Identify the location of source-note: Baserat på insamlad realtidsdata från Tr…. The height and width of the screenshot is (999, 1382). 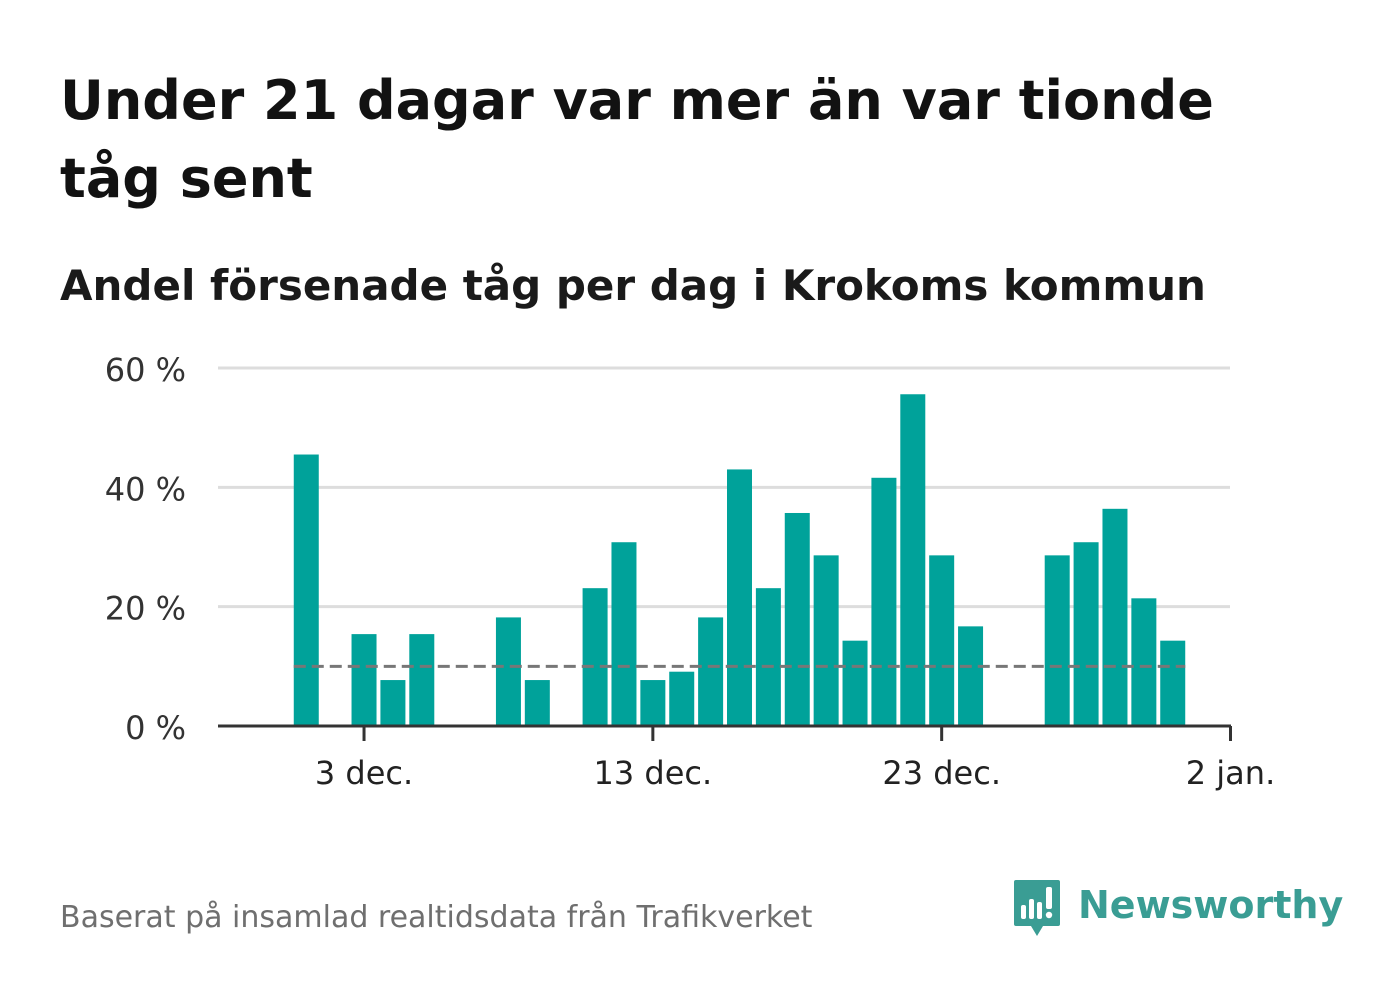
(436, 917).